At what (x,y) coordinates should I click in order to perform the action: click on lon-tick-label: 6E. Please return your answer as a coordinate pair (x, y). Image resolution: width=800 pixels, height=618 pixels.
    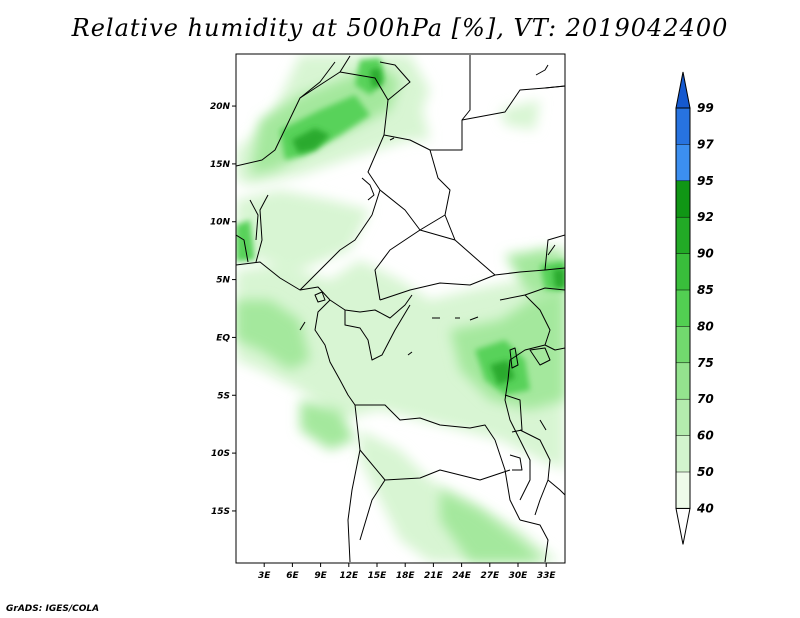
    Looking at the image, I should click on (292, 576).